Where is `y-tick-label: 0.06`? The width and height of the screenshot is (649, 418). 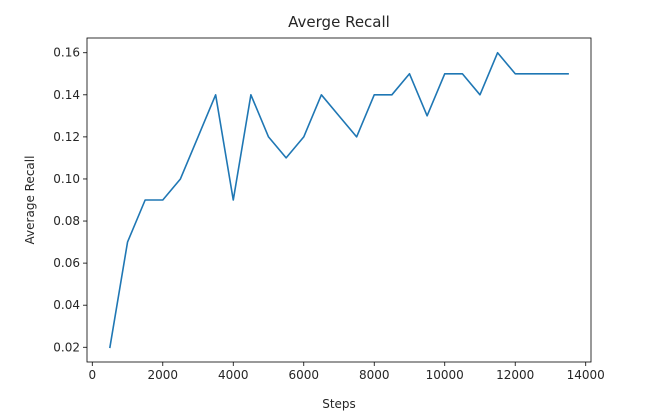
y-tick-label: 0.06 is located at coordinates (66, 263).